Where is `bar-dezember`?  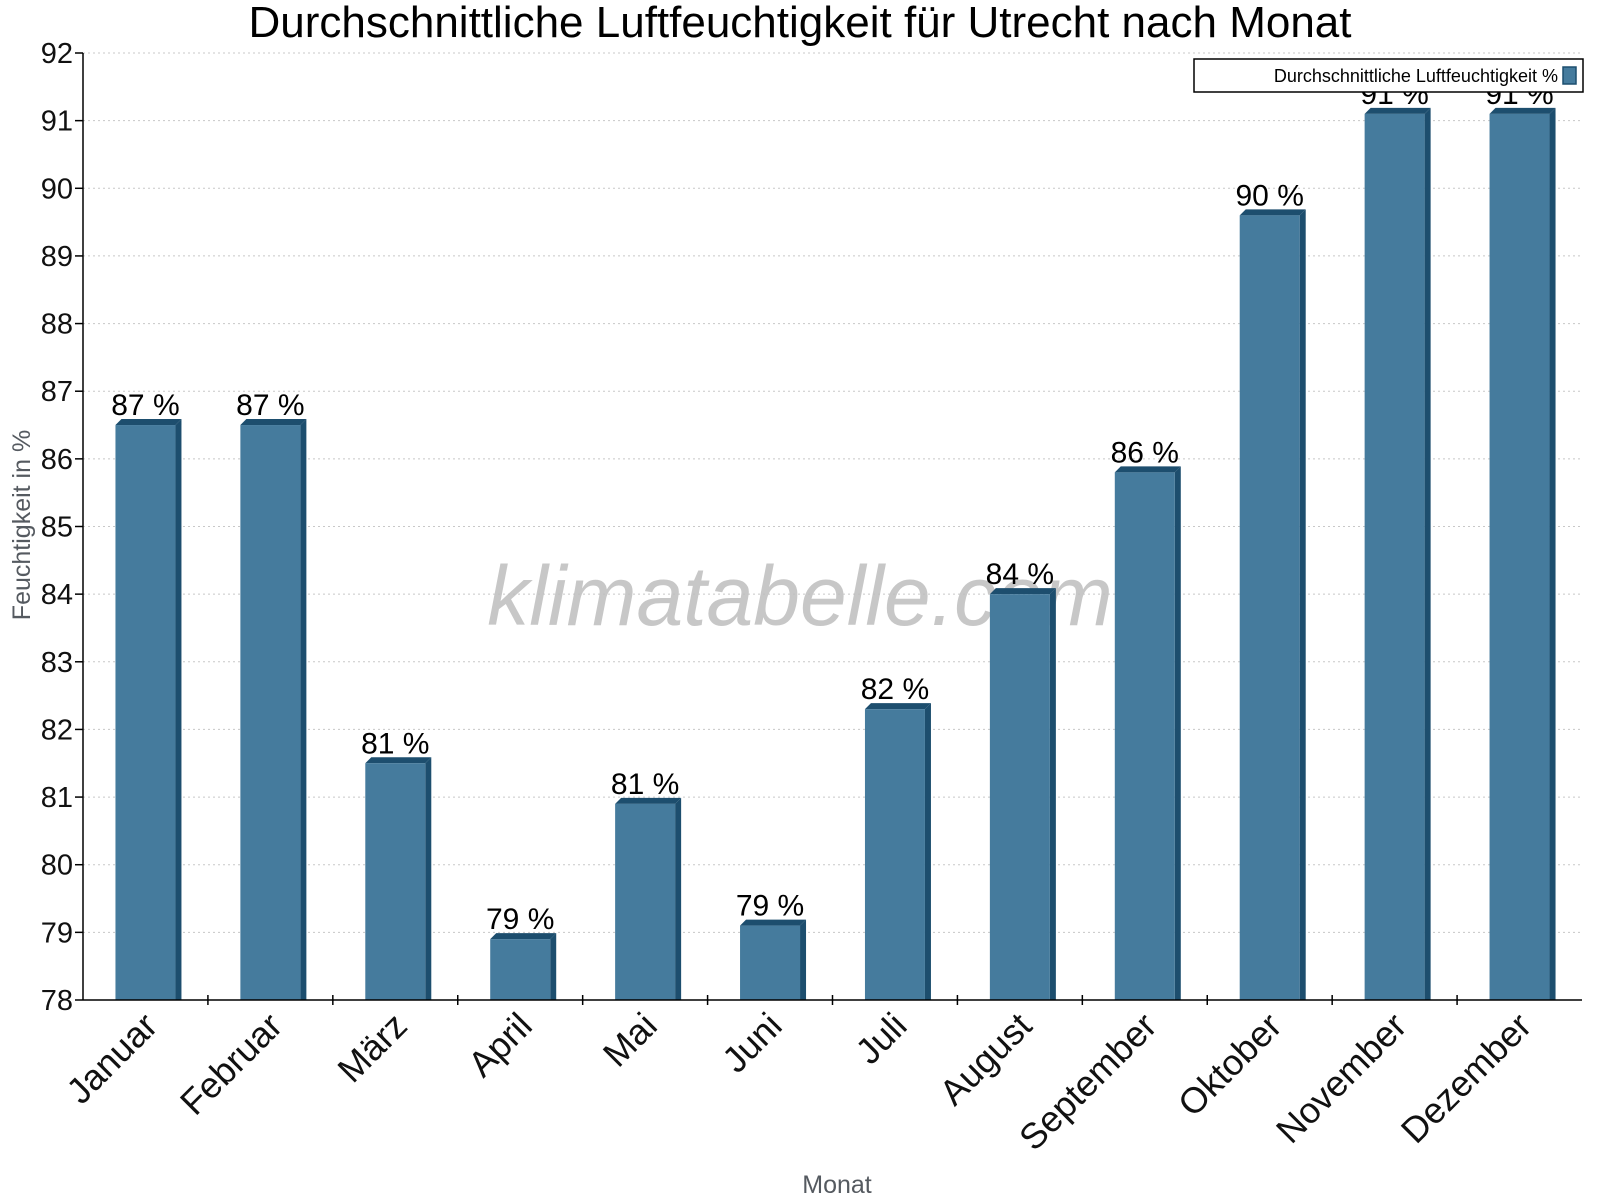 bar-dezember is located at coordinates (1522, 554).